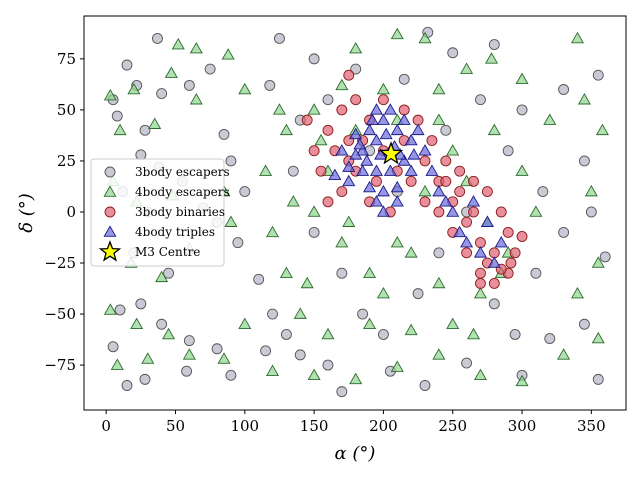 The height and width of the screenshot is (480, 640). I want to click on legend-label: 4body escapers, so click(182, 192).